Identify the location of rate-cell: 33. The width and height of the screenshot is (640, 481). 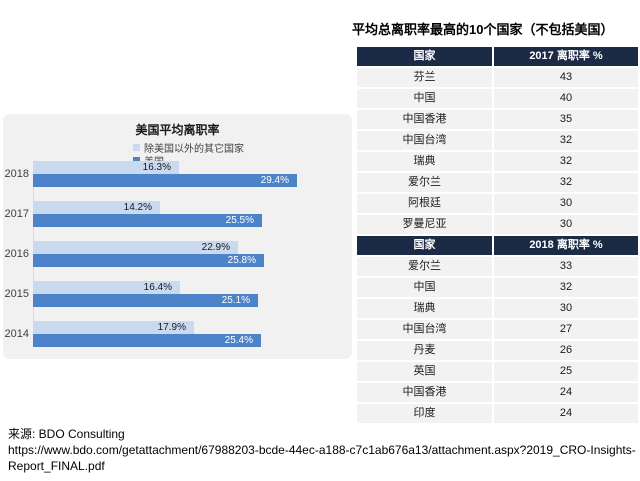
(566, 266).